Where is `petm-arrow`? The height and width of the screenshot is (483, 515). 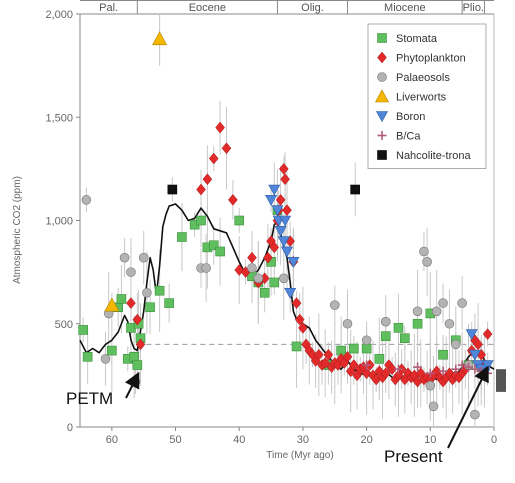 petm-arrow is located at coordinates (132, 385).